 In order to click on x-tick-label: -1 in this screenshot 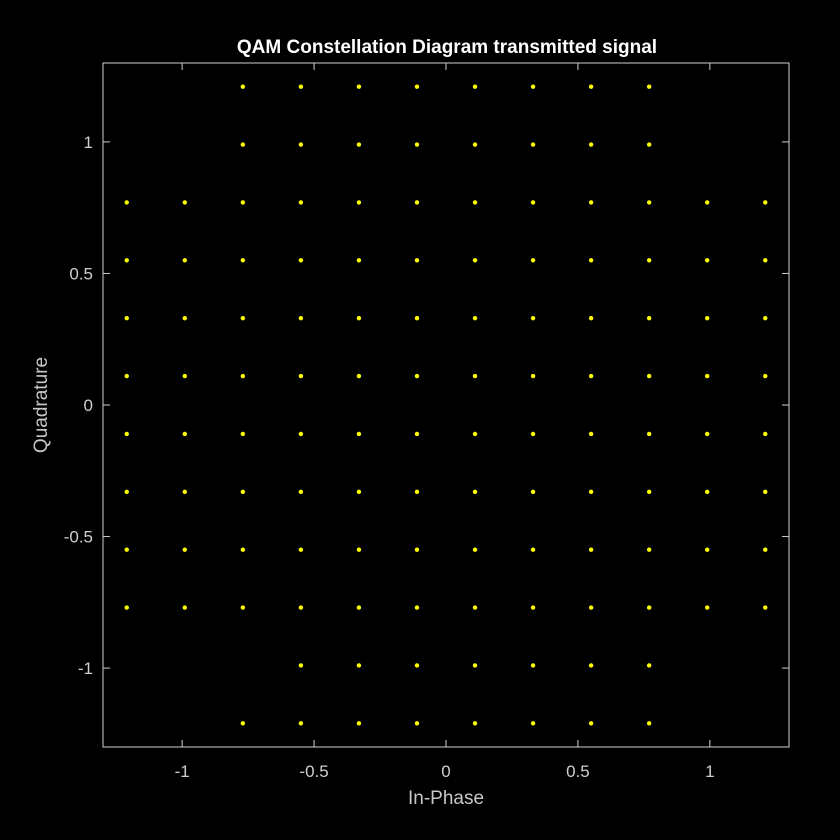, I will do `click(182, 771)`.